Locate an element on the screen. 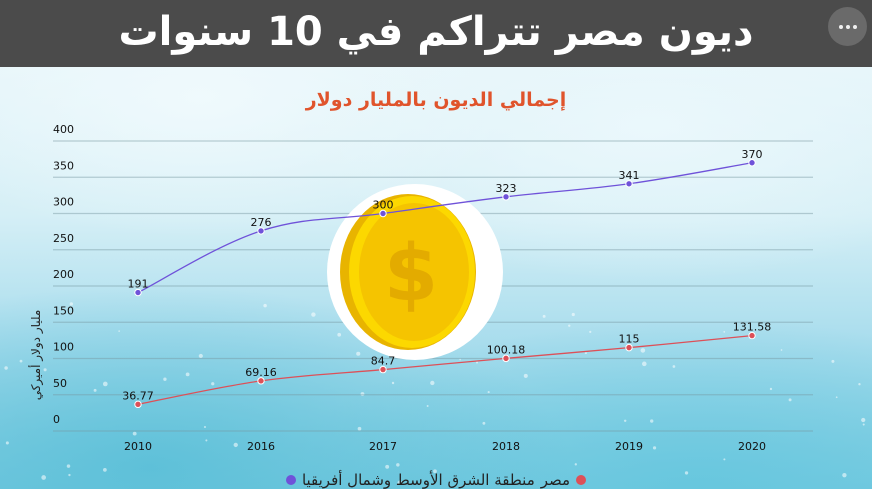 Image resolution: width=872 pixels, height=489 pixels. legend-label: منطقة الشرق الأوسط وشمال أفريقيا is located at coordinates (418, 480).